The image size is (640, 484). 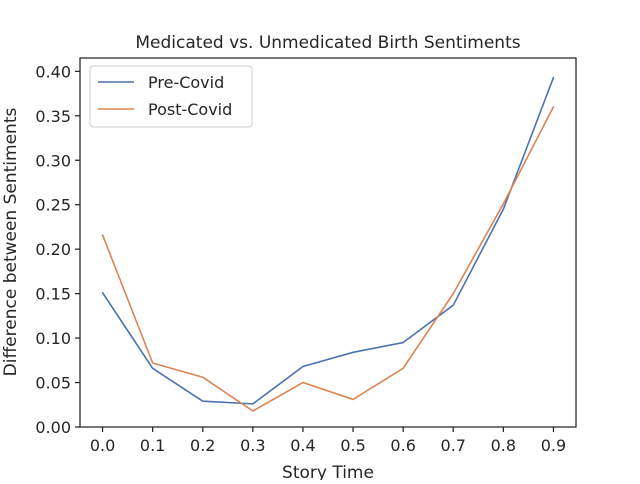 I want to click on x-tick-label: 0.9, so click(x=553, y=445).